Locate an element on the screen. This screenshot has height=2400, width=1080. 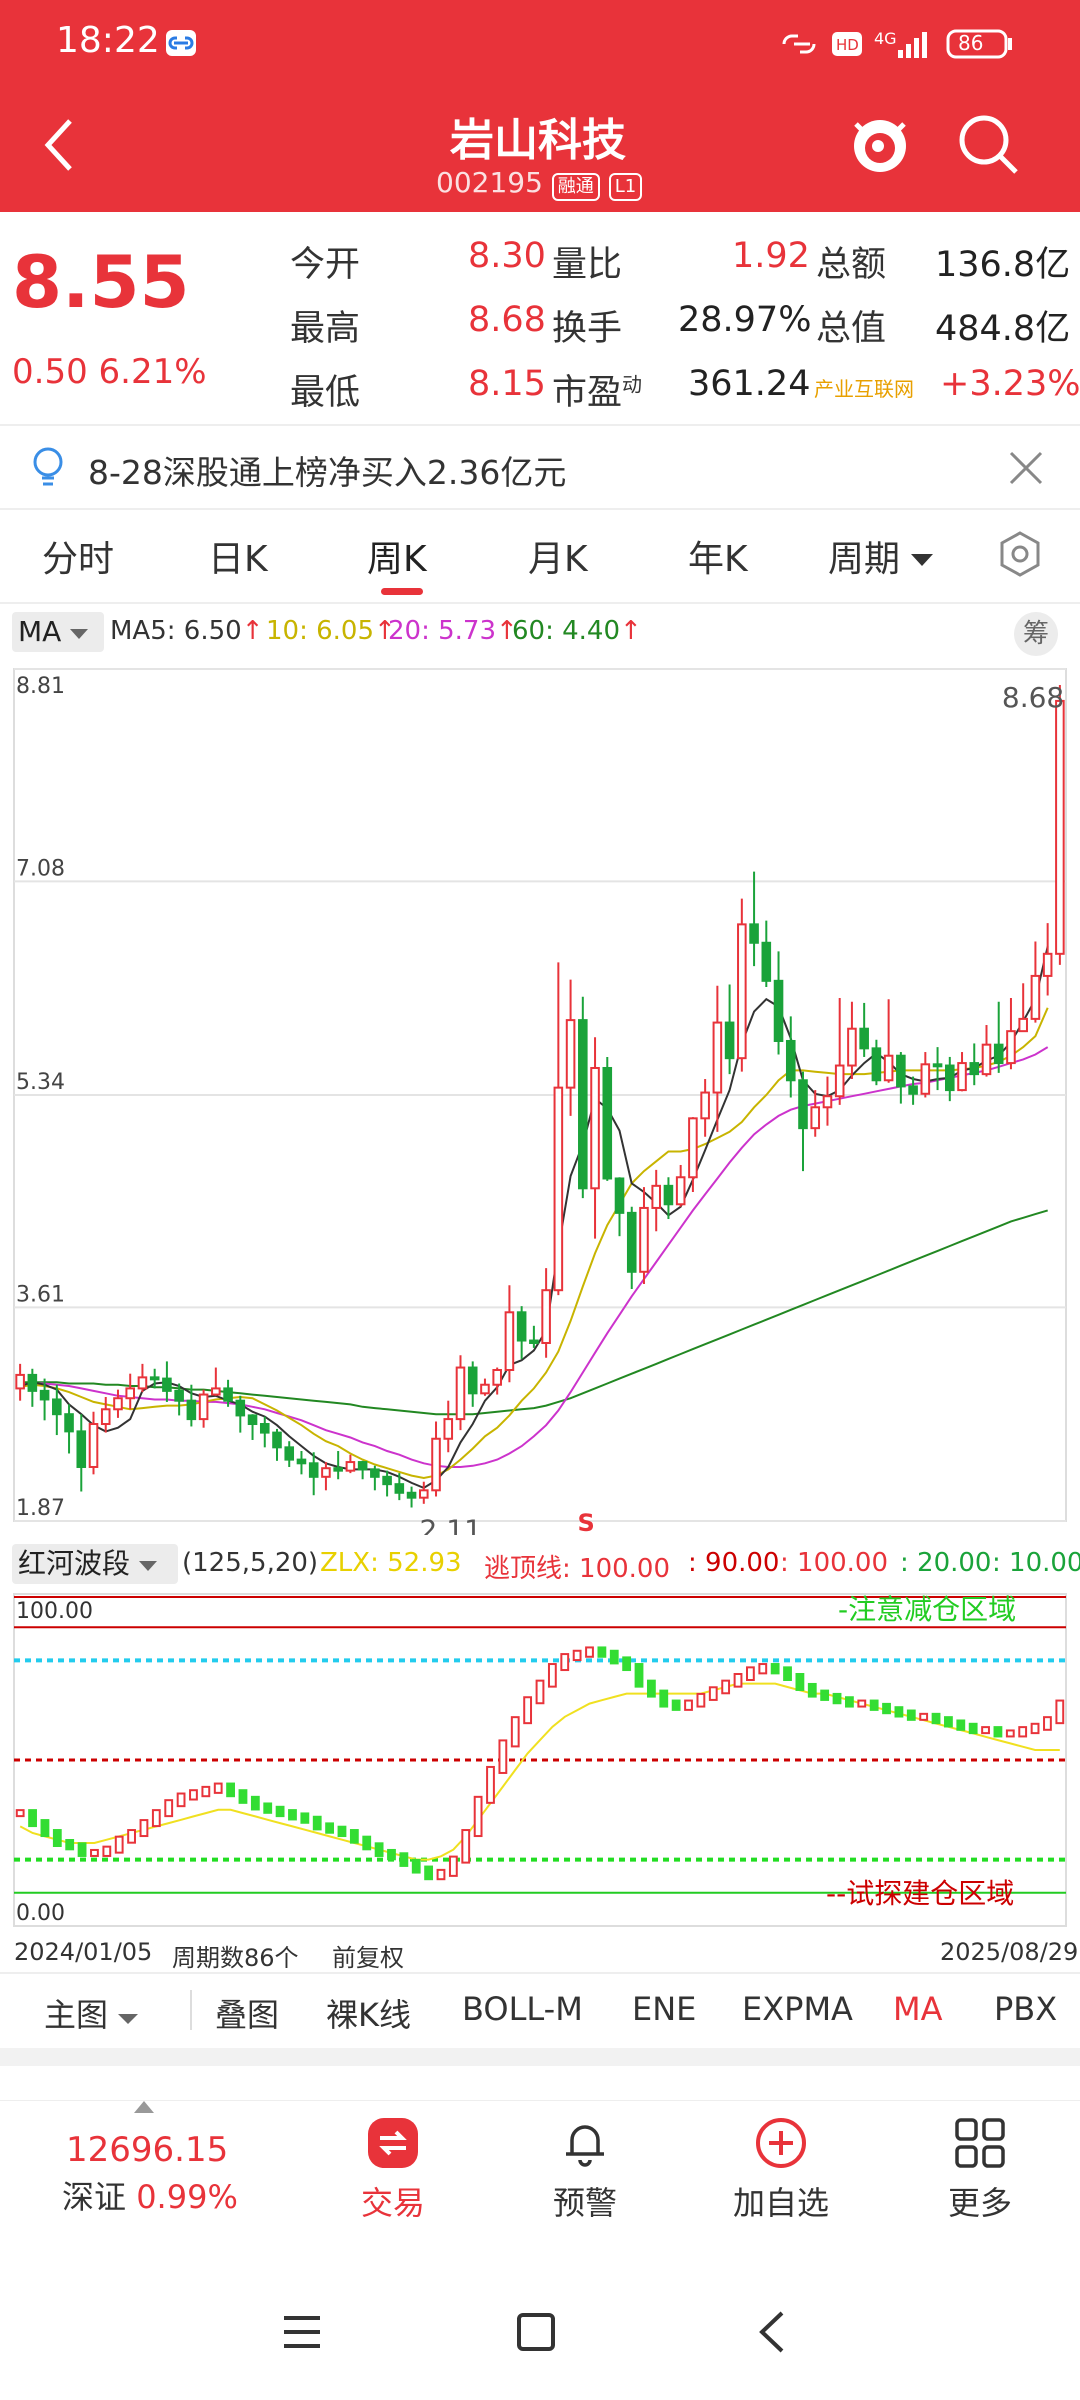
search-icon is located at coordinates (989, 147).